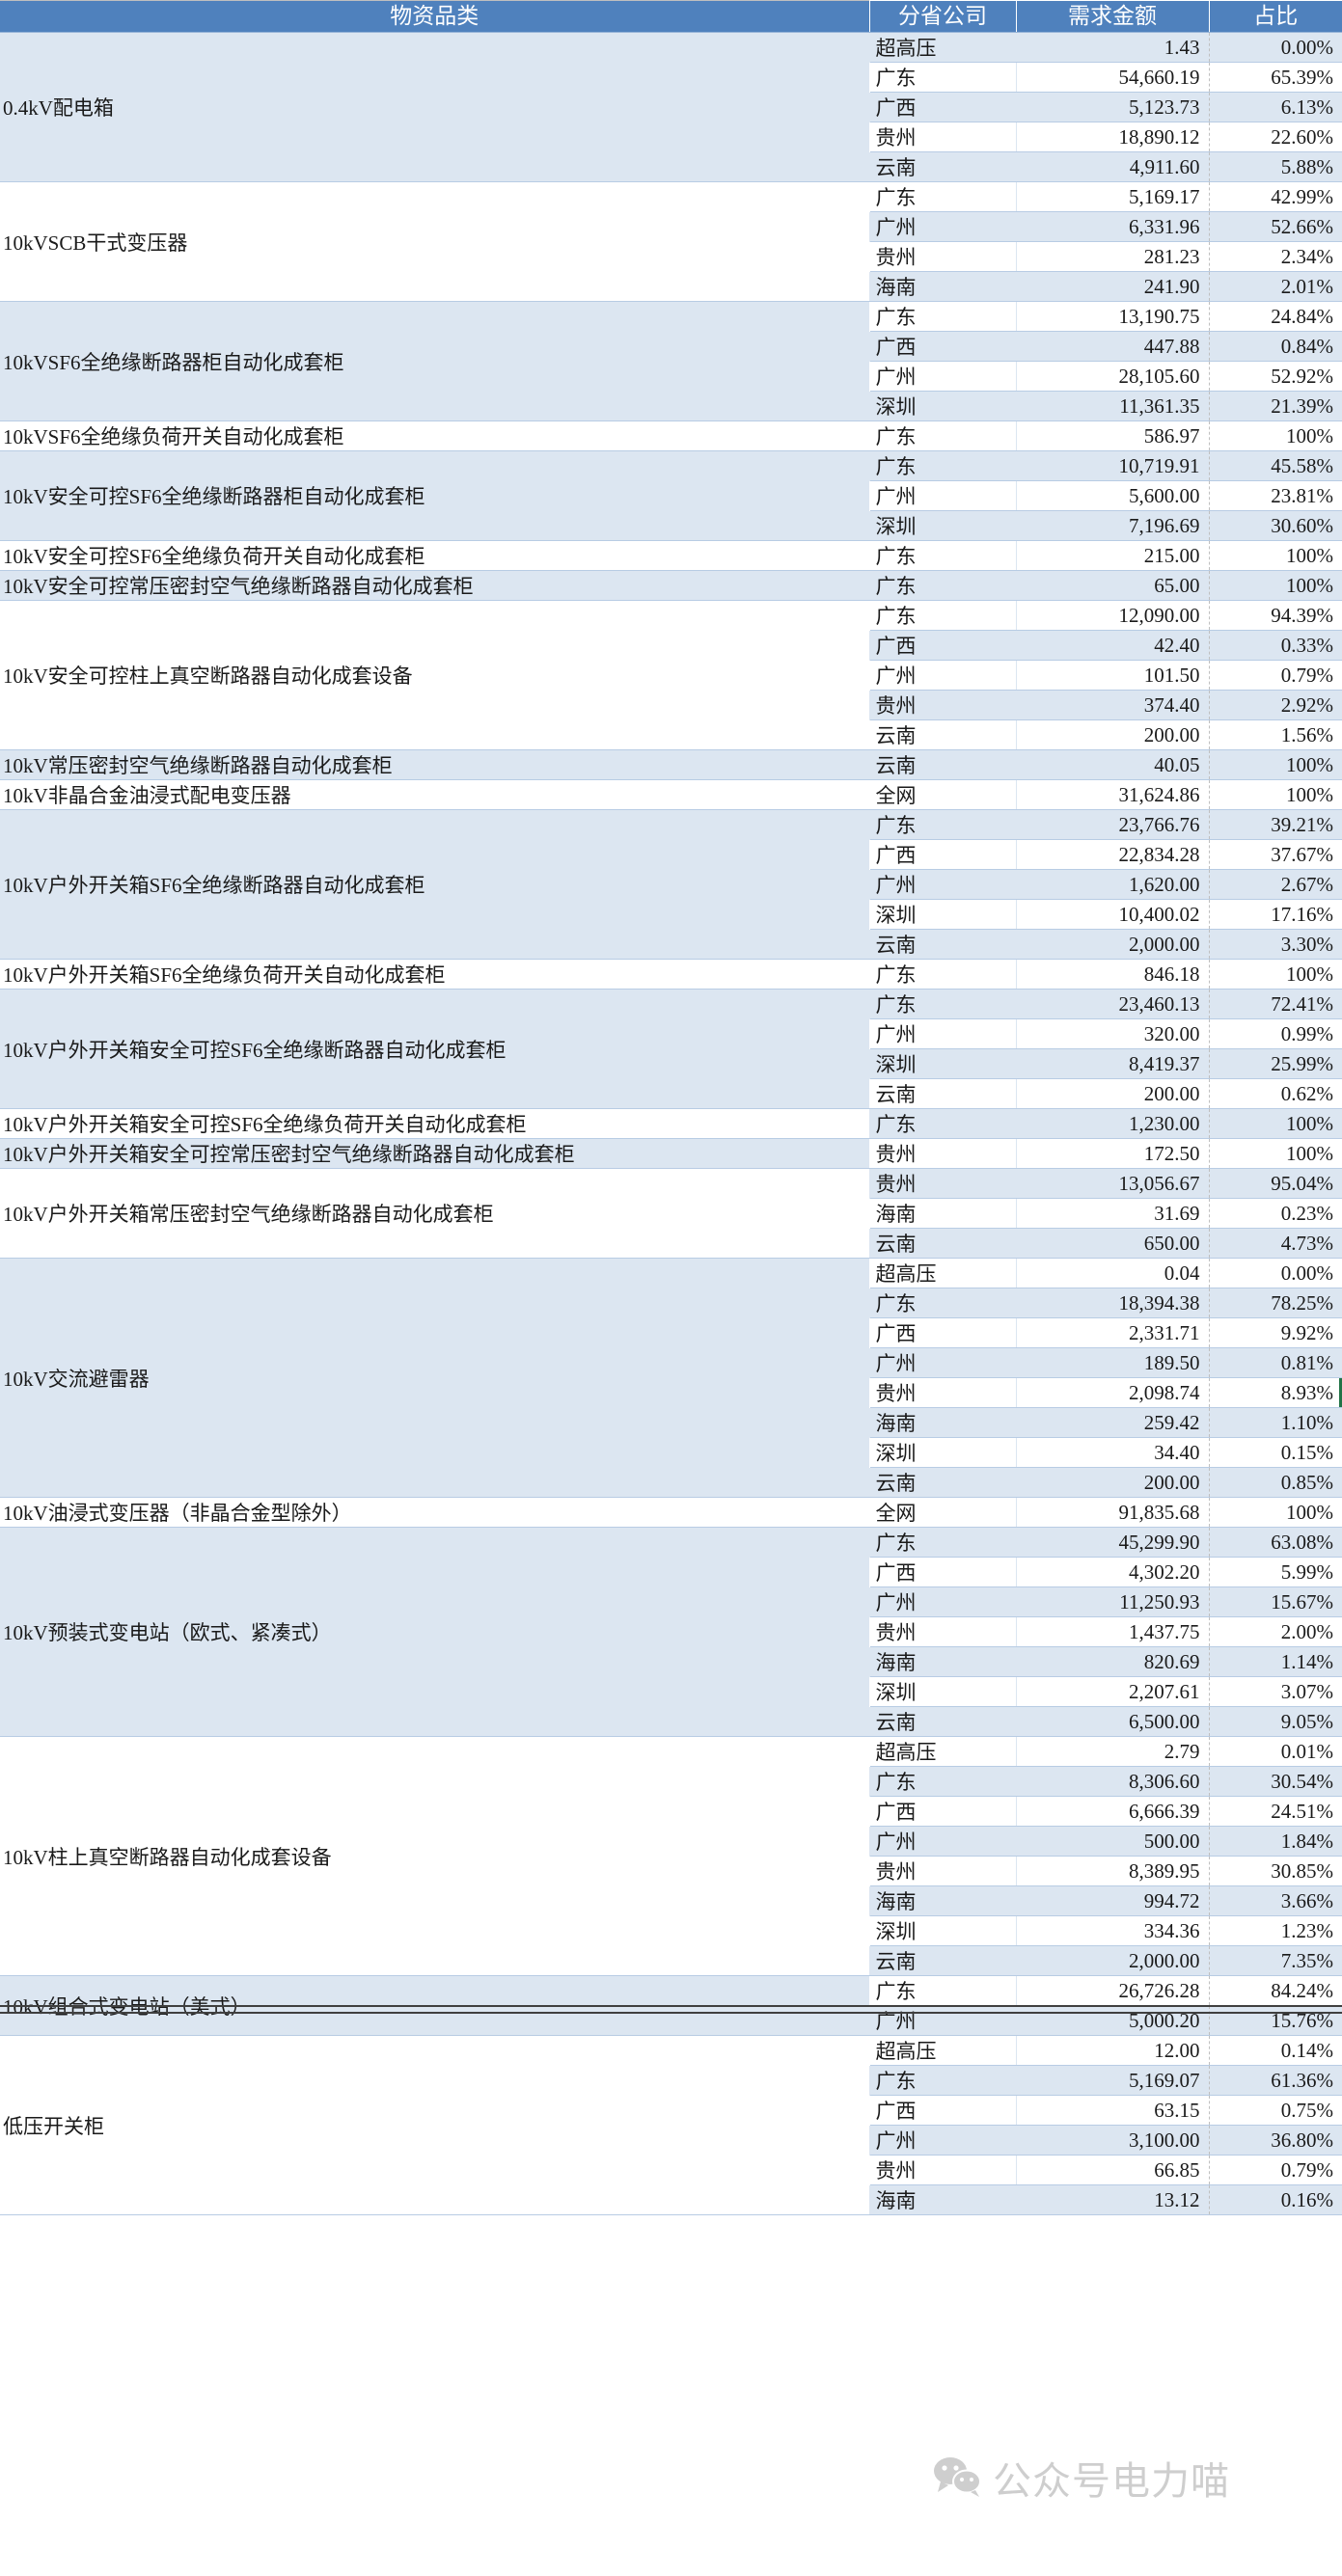 Image resolution: width=1342 pixels, height=2576 pixels. I want to click on cell-share: 2.34%, so click(1275, 256).